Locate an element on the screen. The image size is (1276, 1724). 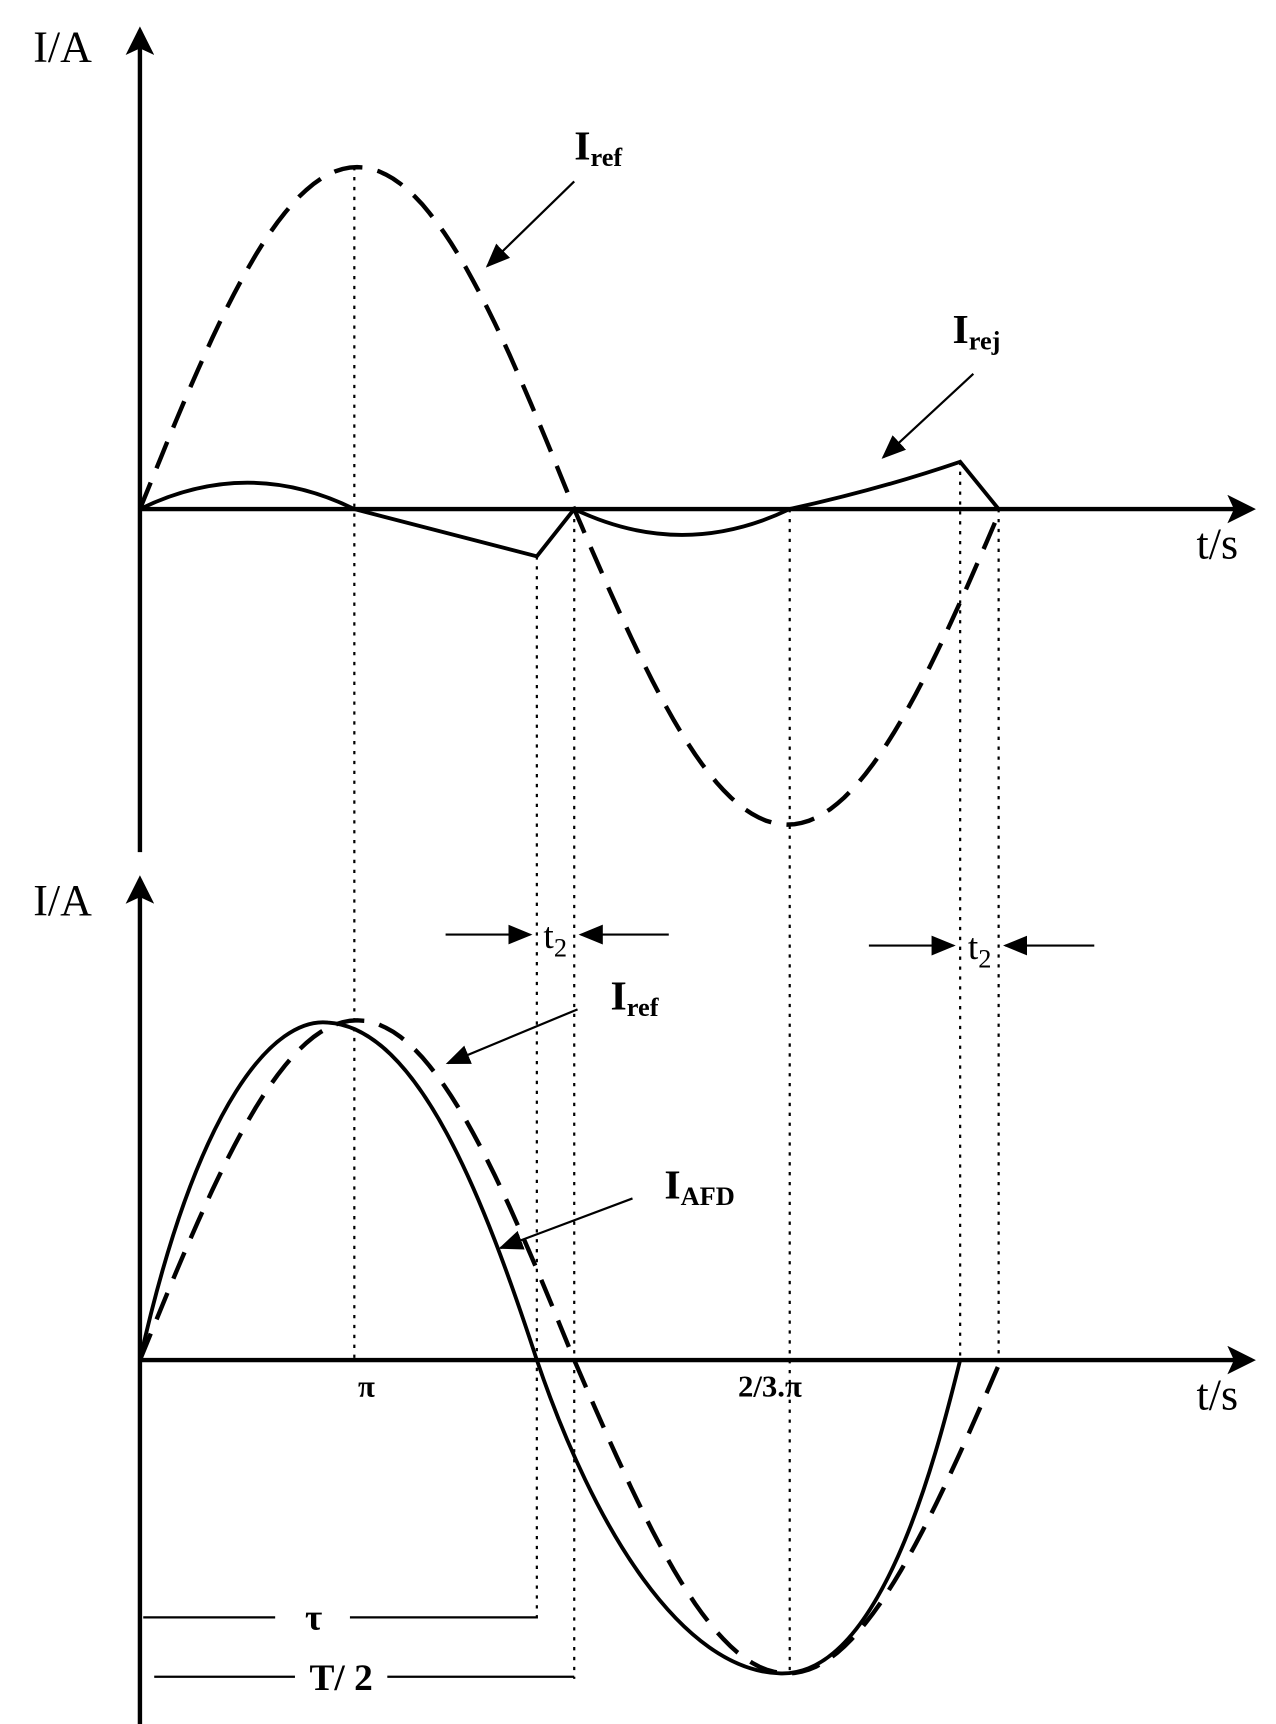
interval-label: T/ 2 is located at coordinates (340, 1678).